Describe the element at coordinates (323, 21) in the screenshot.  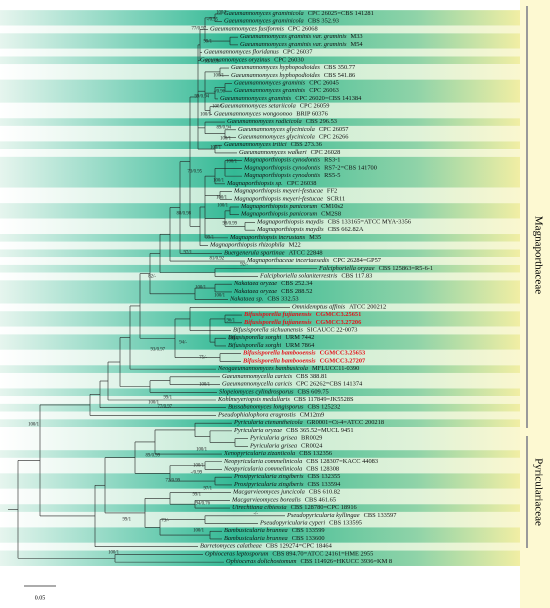
I see `strain: CBS 352.93` at that location.